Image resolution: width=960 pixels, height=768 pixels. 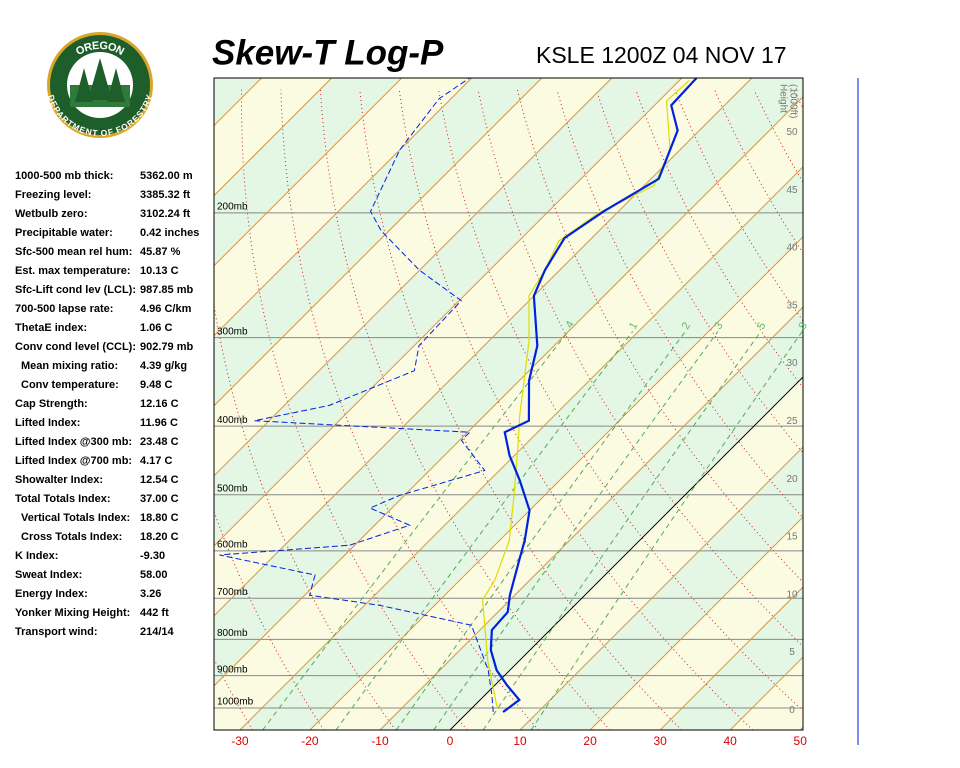 What do you see at coordinates (156, 385) in the screenshot?
I see `stat-value: 9.48 C` at bounding box center [156, 385].